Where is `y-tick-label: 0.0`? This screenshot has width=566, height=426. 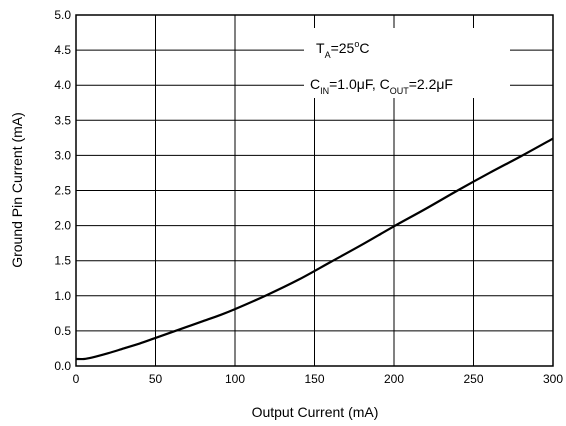 y-tick-label: 0.0 is located at coordinates (62, 366).